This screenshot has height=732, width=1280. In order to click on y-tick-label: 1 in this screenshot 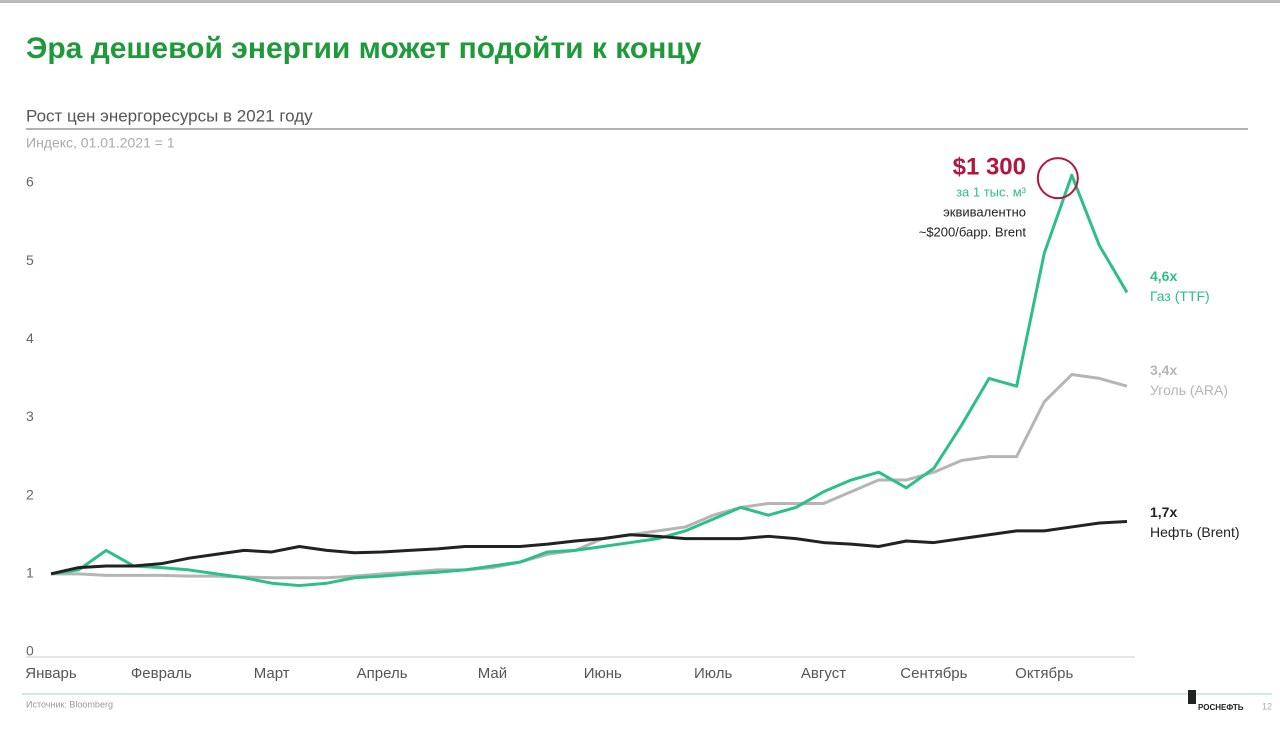, I will do `click(30, 573)`.